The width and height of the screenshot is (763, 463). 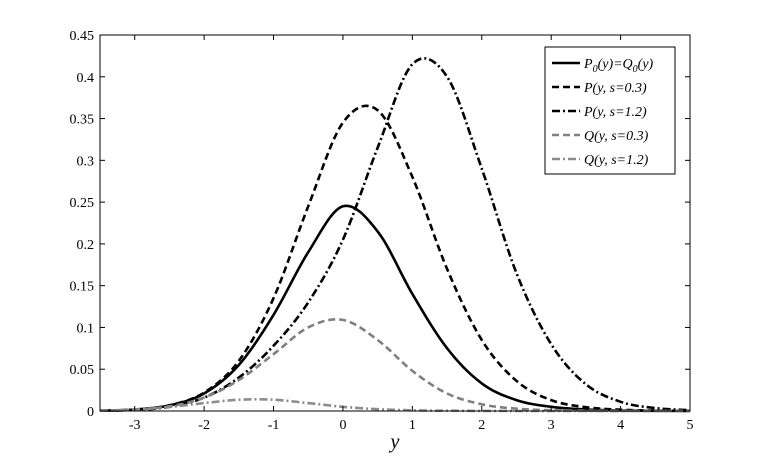 What do you see at coordinates (274, 425) in the screenshot?
I see `x-tick-label: -1` at bounding box center [274, 425].